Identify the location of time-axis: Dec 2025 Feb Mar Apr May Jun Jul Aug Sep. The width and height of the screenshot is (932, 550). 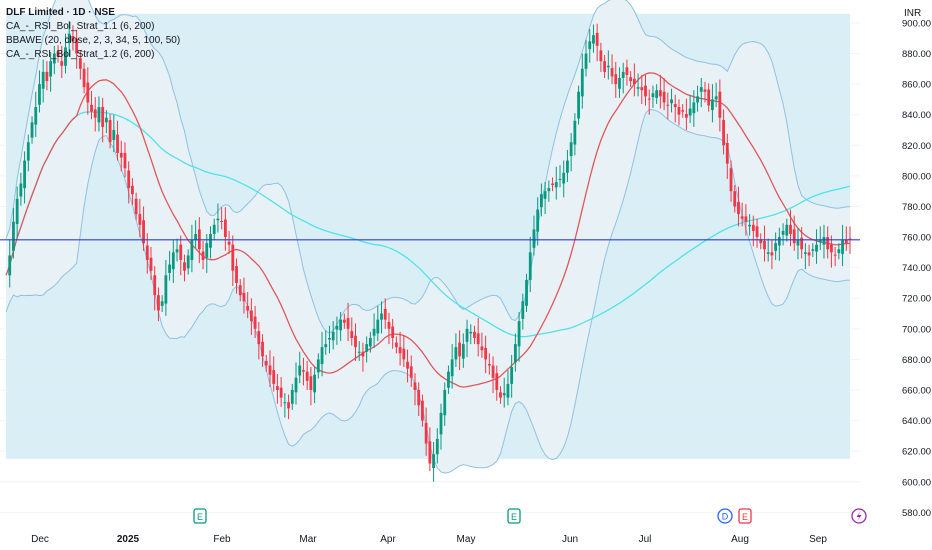
(429, 539).